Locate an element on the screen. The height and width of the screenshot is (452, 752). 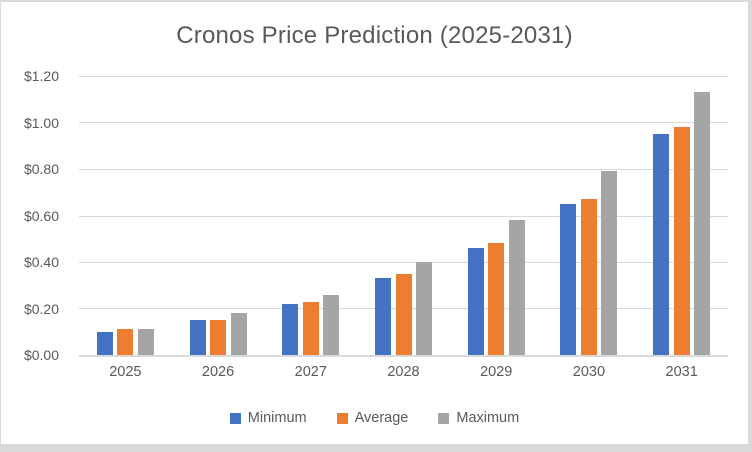
y-axis-tick-label: $1.00 is located at coordinates (41, 123).